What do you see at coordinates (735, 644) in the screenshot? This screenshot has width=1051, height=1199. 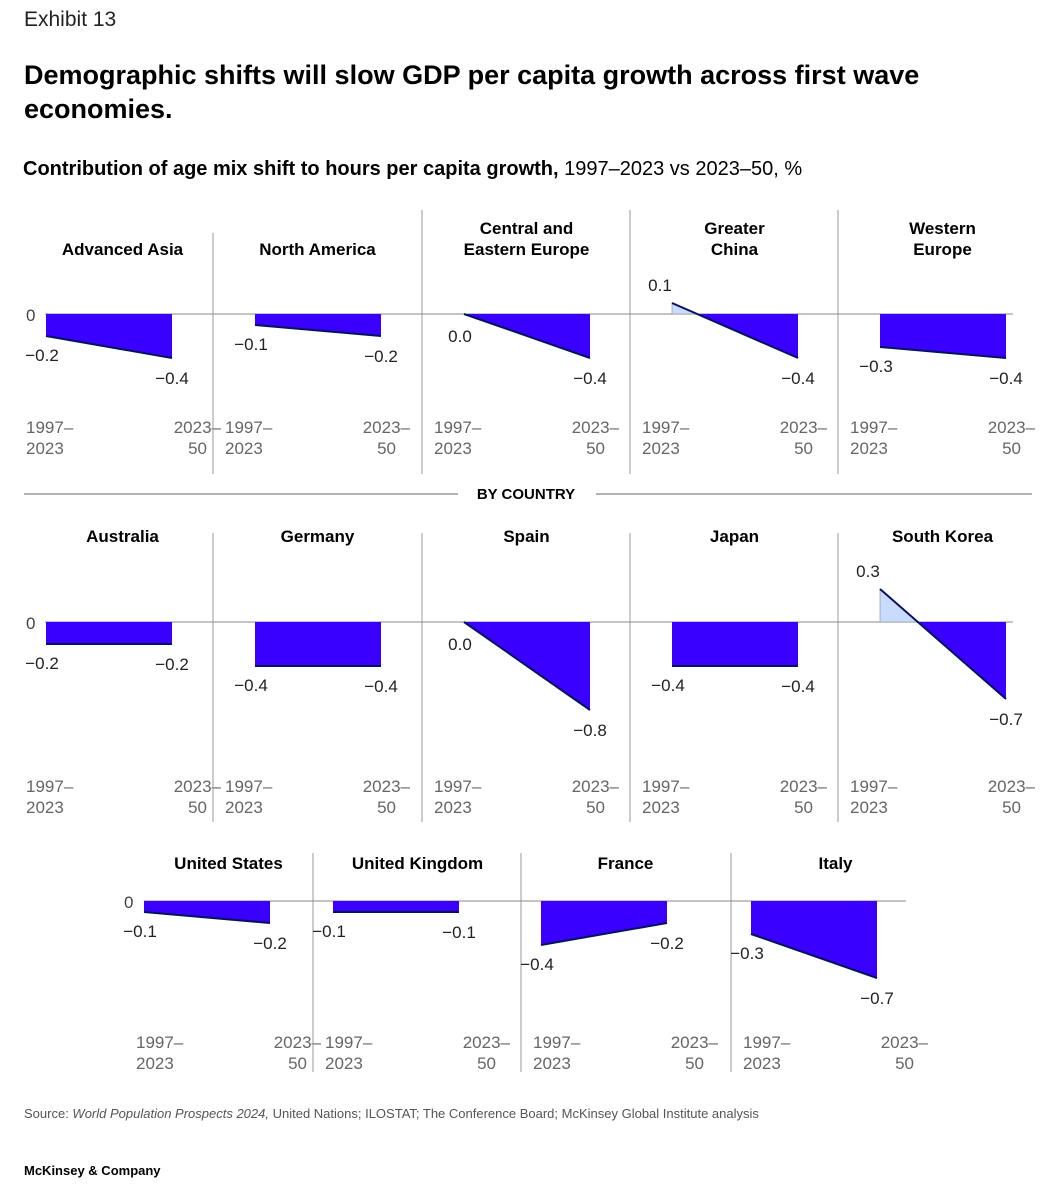 I see `area-negative-japan` at bounding box center [735, 644].